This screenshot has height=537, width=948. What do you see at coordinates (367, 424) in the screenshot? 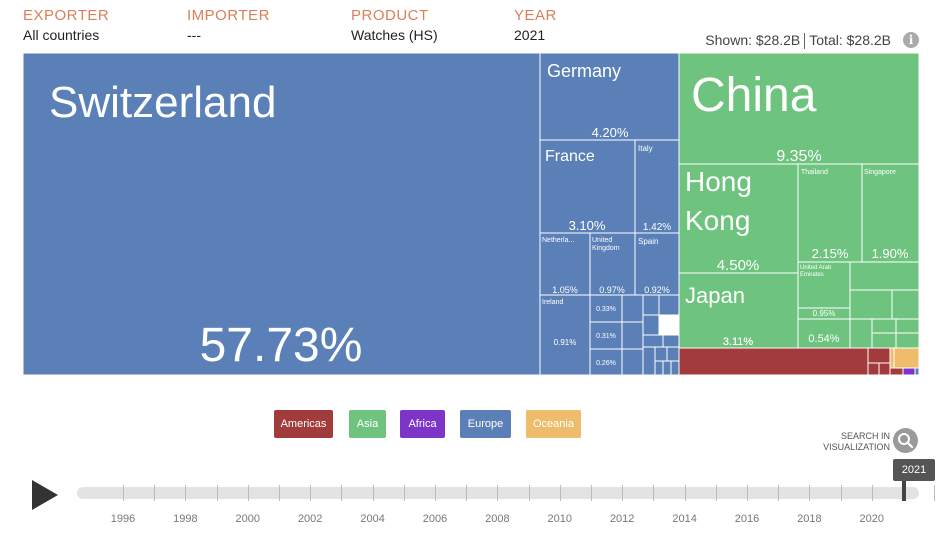
I see `legend-asia-button: Asia` at bounding box center [367, 424].